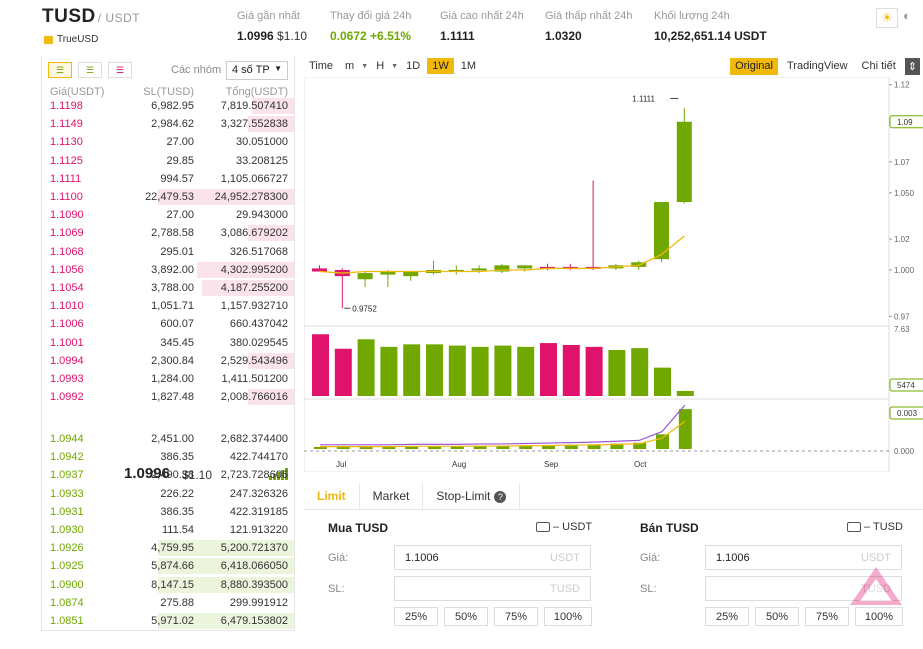 Image resolution: width=923 pixels, height=649 pixels. I want to click on interval-time: Time, so click(321, 66).